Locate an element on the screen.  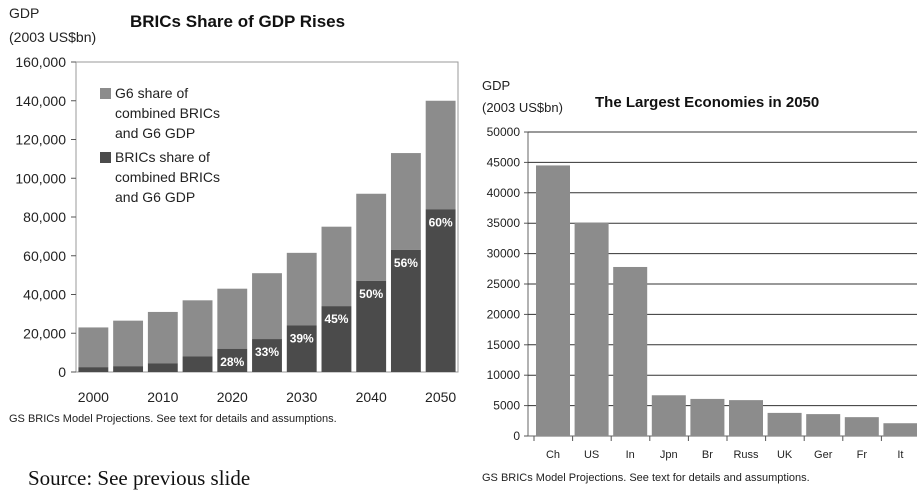
bar-g6-2030 is located at coordinates (301, 289).